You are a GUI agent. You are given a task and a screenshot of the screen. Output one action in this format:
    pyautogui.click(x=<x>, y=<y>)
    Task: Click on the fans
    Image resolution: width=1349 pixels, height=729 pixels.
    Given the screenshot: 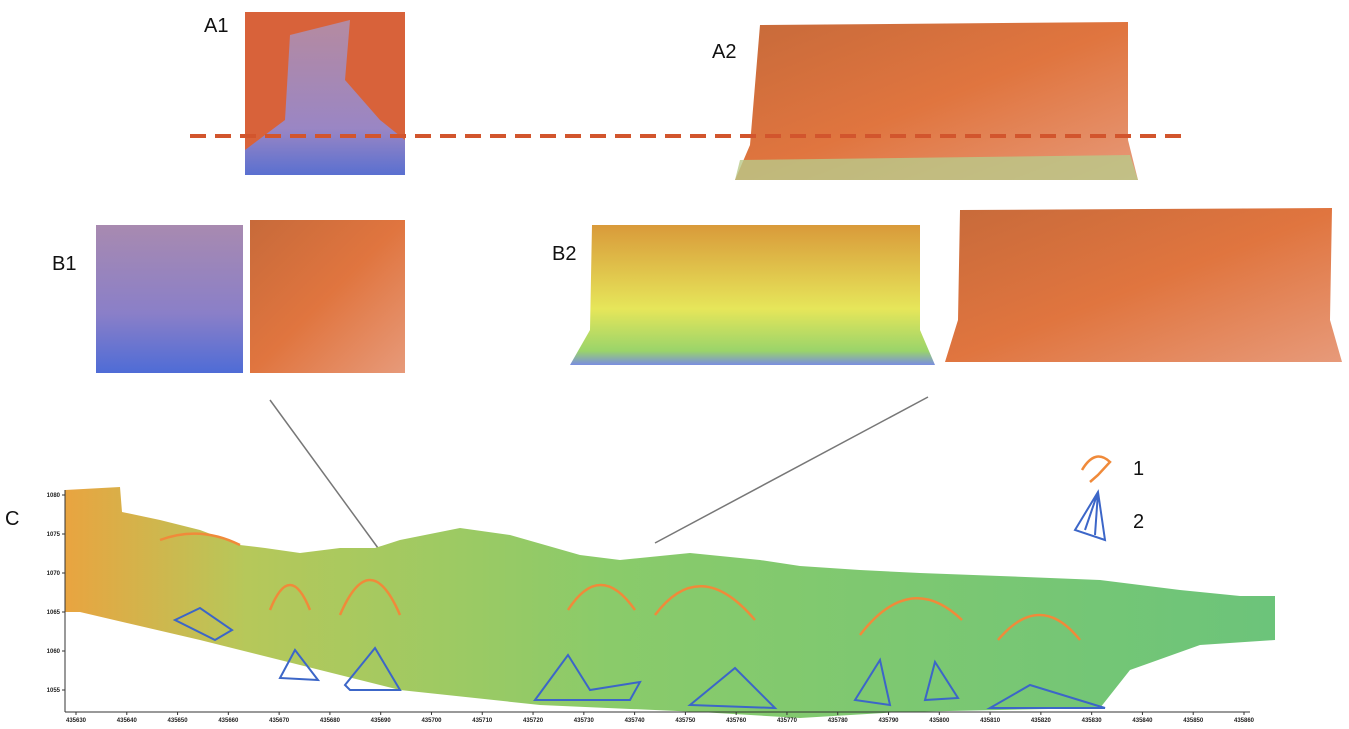 What is the action you would take?
    pyautogui.click(x=639, y=658)
    